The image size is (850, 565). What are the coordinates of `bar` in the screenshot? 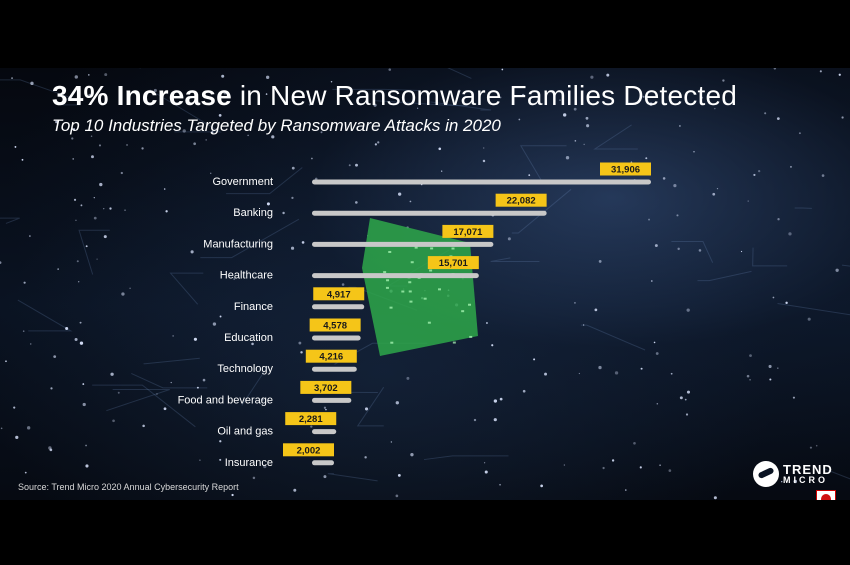 It's located at (403, 244).